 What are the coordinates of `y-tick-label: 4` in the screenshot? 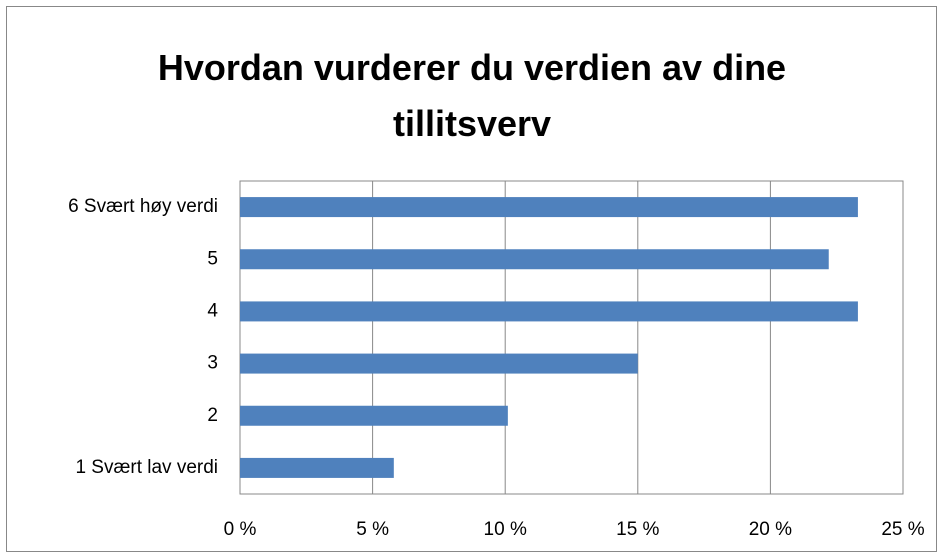 It's located at (212, 310).